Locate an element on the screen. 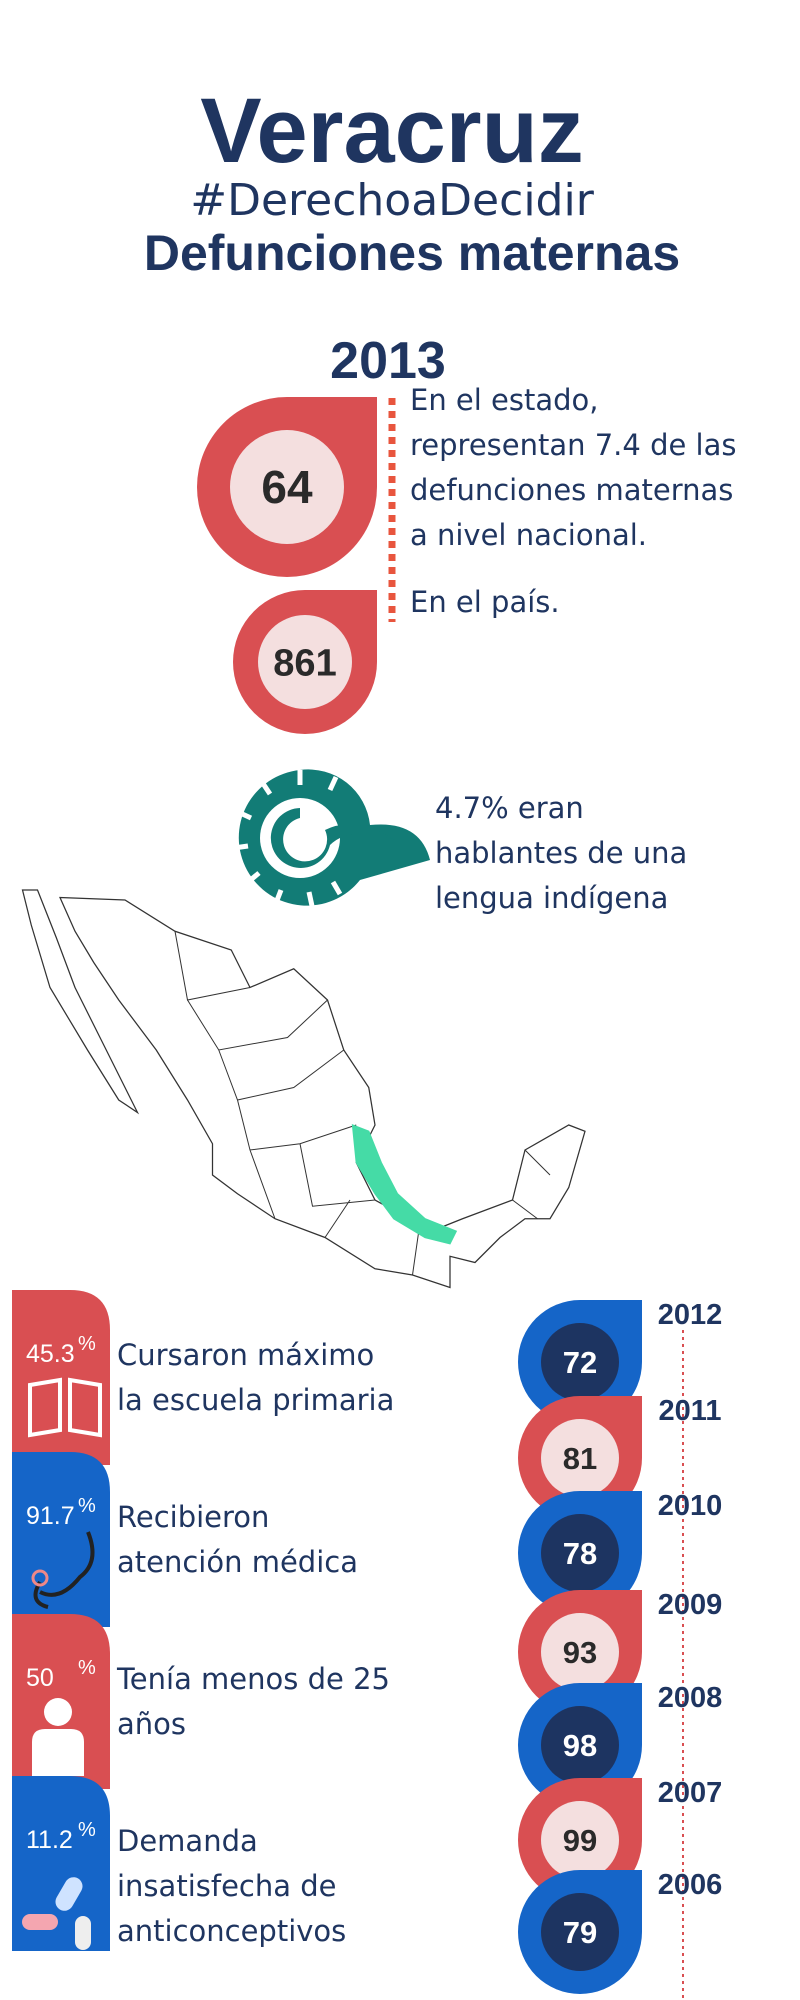 This screenshot has width=800, height=2000. timeline-value: 79 is located at coordinates (580, 1932).